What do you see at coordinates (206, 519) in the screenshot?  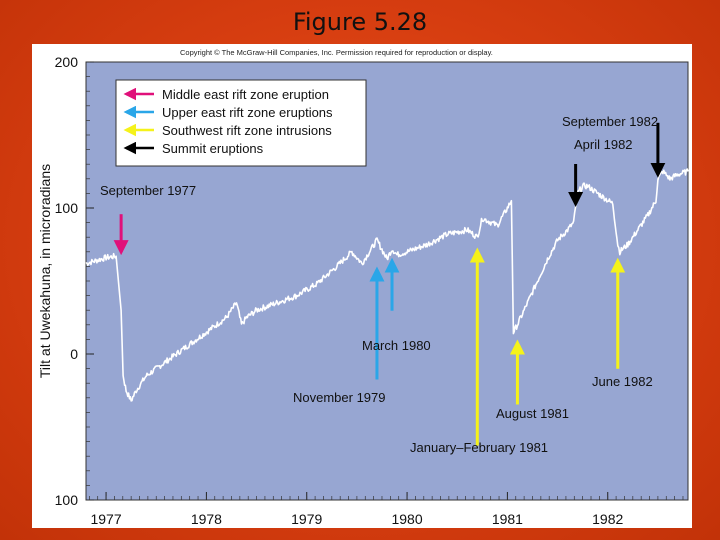 I see `x-tick-label: 1978` at bounding box center [206, 519].